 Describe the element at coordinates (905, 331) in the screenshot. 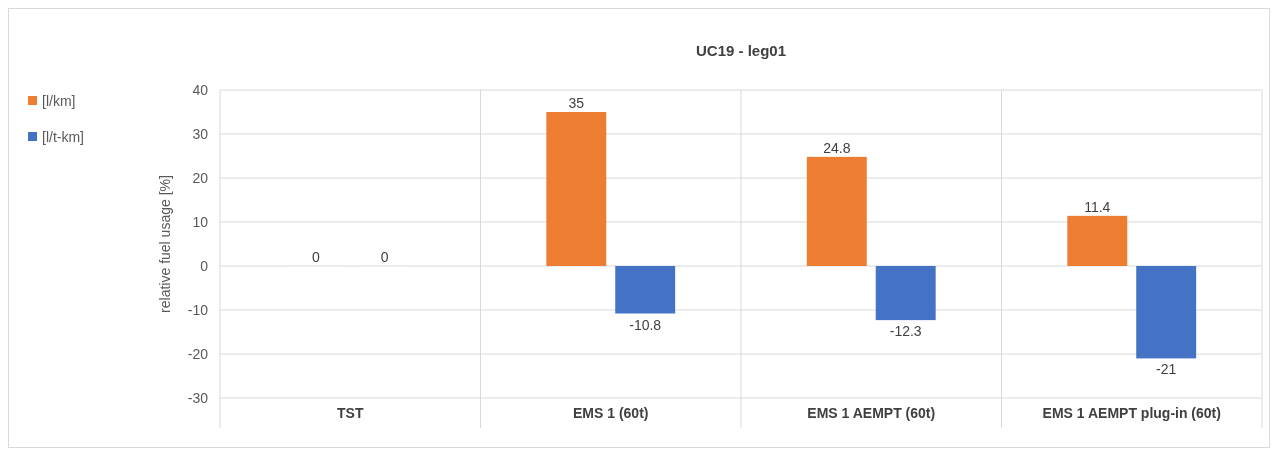

I see `data-label: -12.3` at that location.